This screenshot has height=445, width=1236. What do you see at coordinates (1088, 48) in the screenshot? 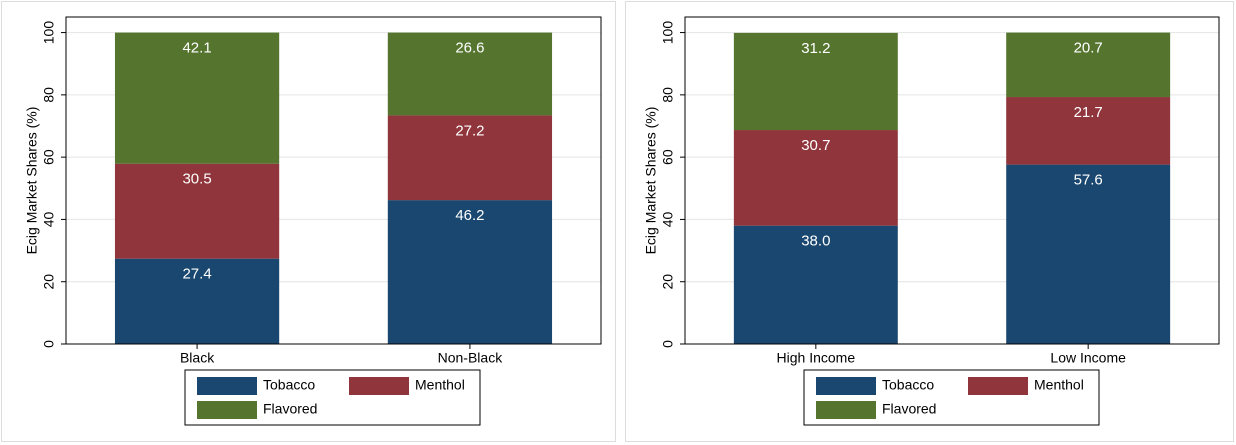
I see `value-label: 20.7` at bounding box center [1088, 48].